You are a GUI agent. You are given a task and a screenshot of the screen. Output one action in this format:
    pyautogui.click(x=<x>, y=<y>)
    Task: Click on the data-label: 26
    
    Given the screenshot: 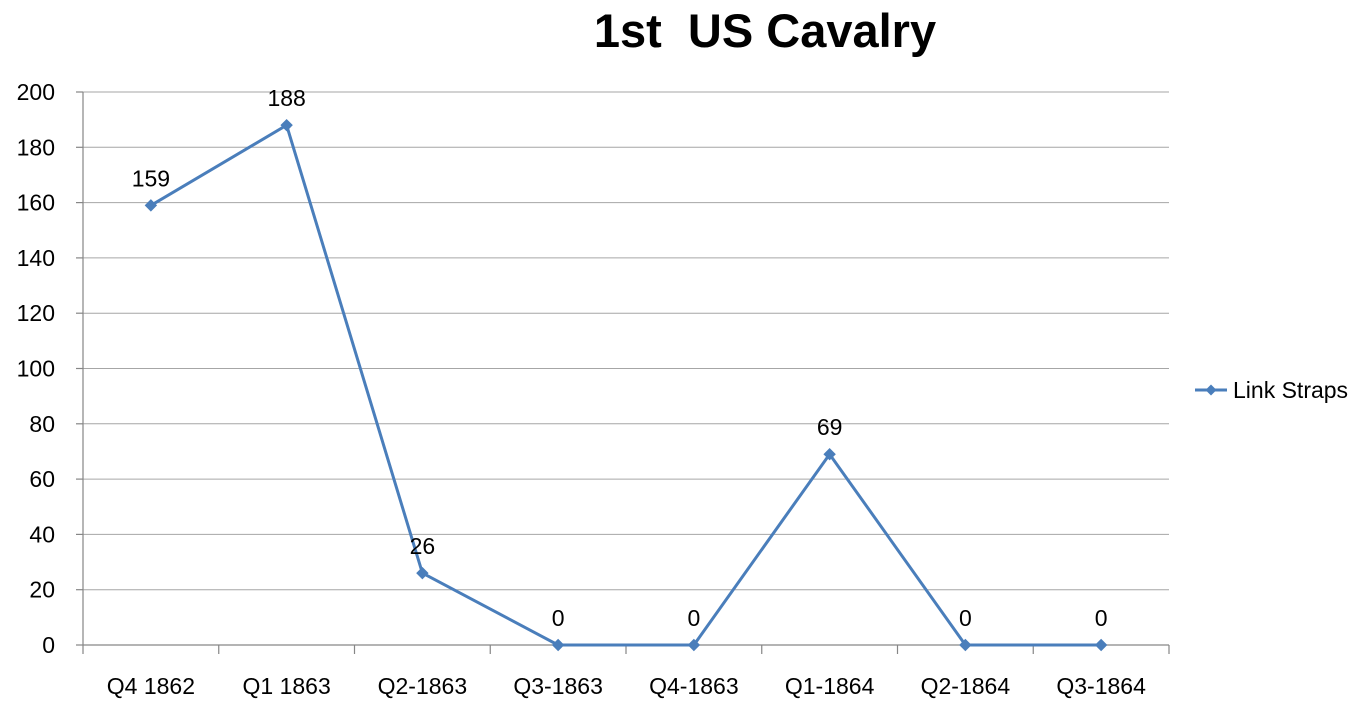 What is the action you would take?
    pyautogui.click(x=423, y=546)
    